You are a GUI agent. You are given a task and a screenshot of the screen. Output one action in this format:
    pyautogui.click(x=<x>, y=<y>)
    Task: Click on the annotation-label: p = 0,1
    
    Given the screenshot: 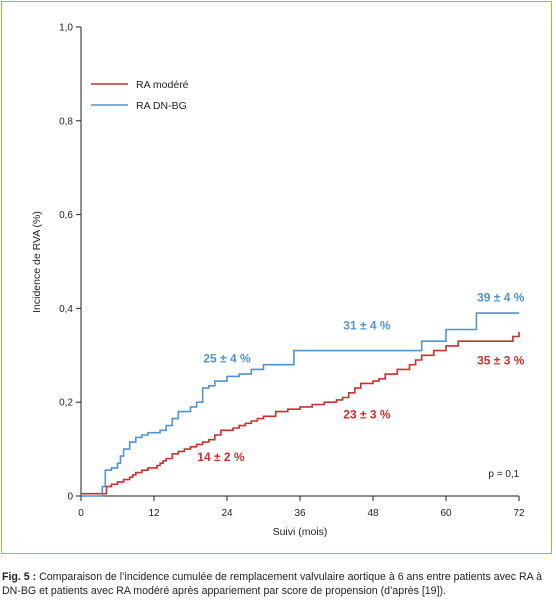 What is the action you would take?
    pyautogui.click(x=503, y=474)
    